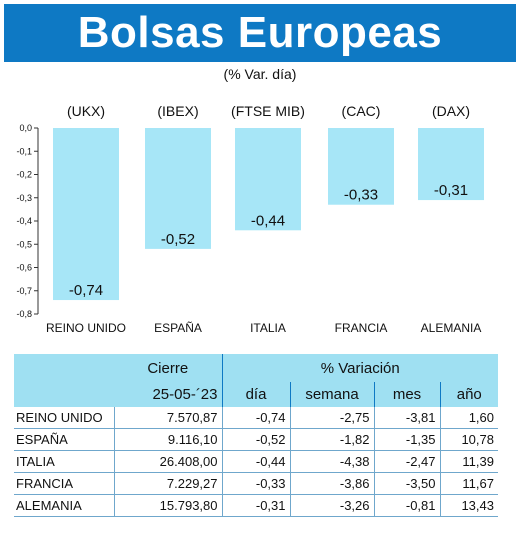  What do you see at coordinates (406, 483) in the screenshot?
I see `cell-mes: -3,50` at bounding box center [406, 483].